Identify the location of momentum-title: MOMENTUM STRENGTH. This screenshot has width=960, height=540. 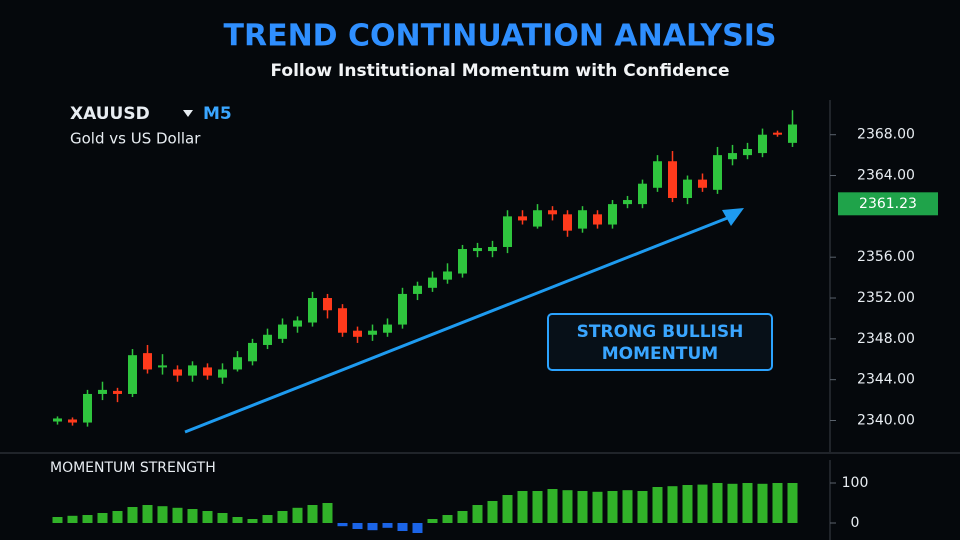
(133, 468).